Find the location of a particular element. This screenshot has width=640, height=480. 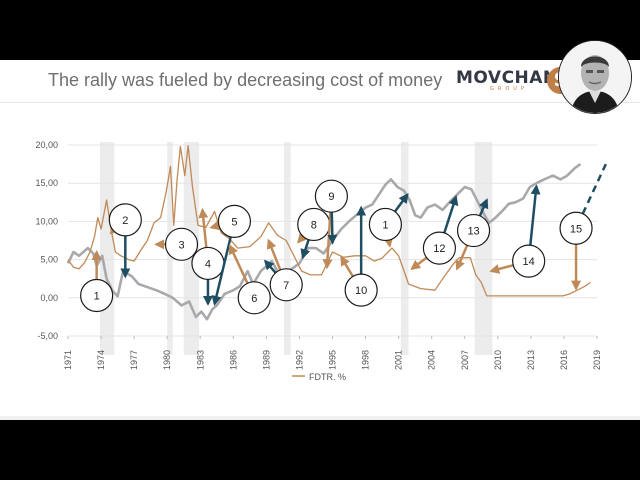

annotation-label: 5 is located at coordinates (234, 222).